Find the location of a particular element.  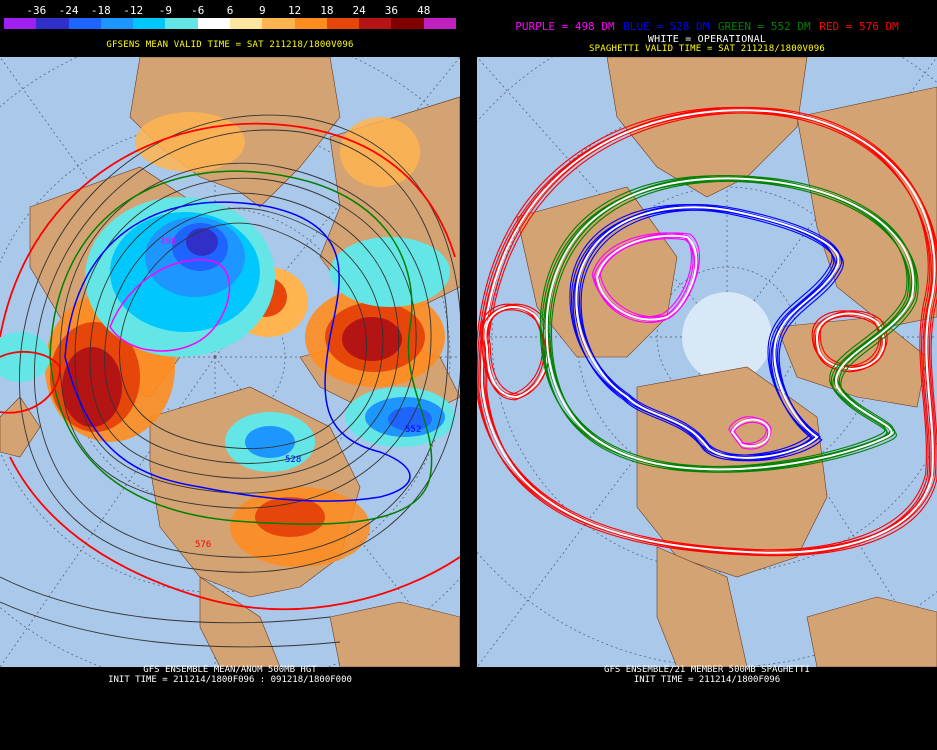

contour-label-552: 552 is located at coordinates (413, 430).